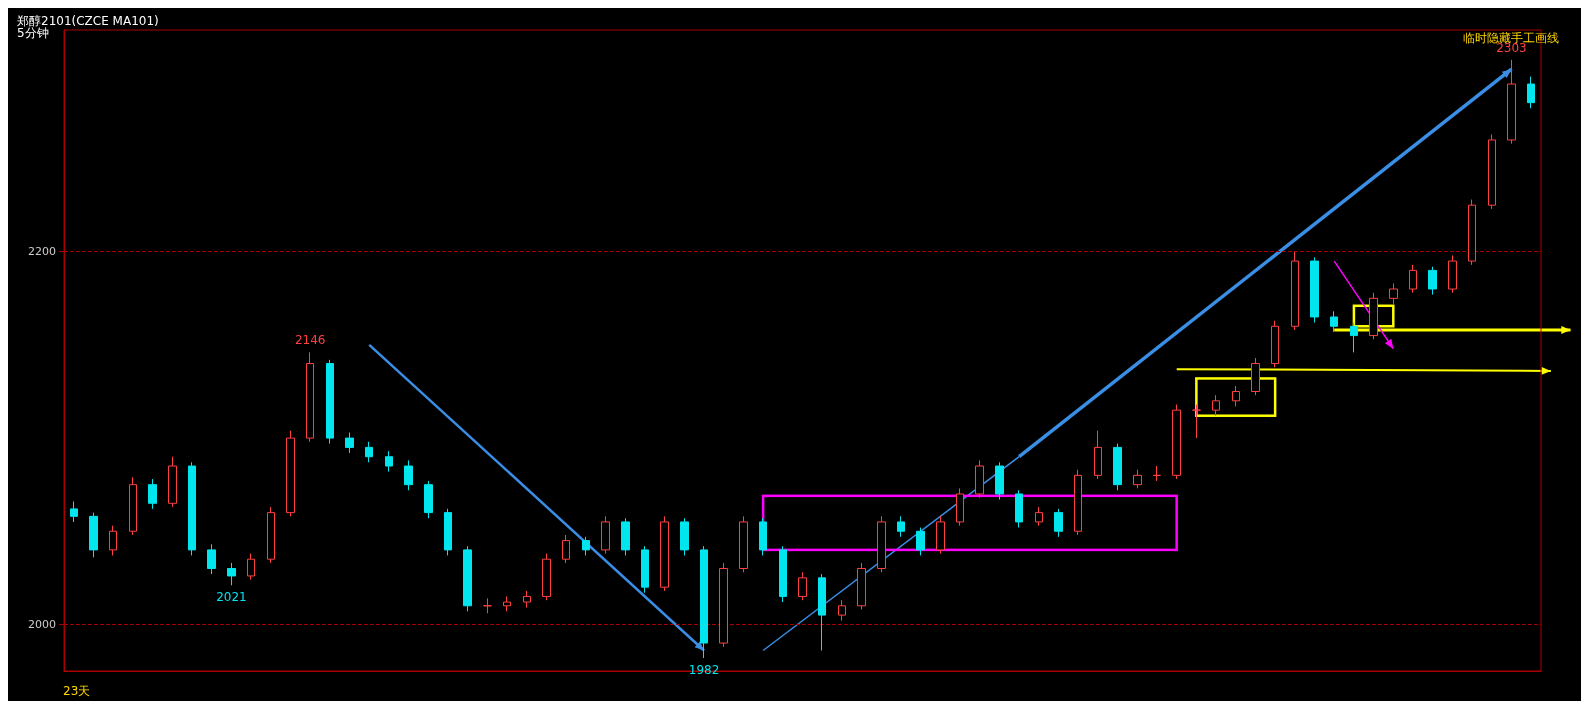  Describe the element at coordinates (42, 624) in the screenshot. I see `y-tick-label: 2000` at that location.